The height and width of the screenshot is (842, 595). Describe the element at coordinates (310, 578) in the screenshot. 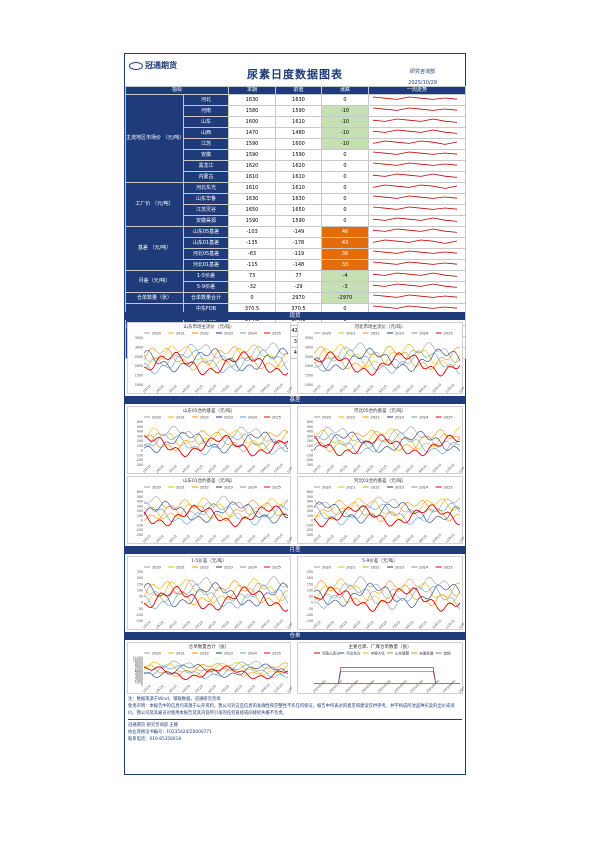

I see `y-tick-label: 200` at that location.